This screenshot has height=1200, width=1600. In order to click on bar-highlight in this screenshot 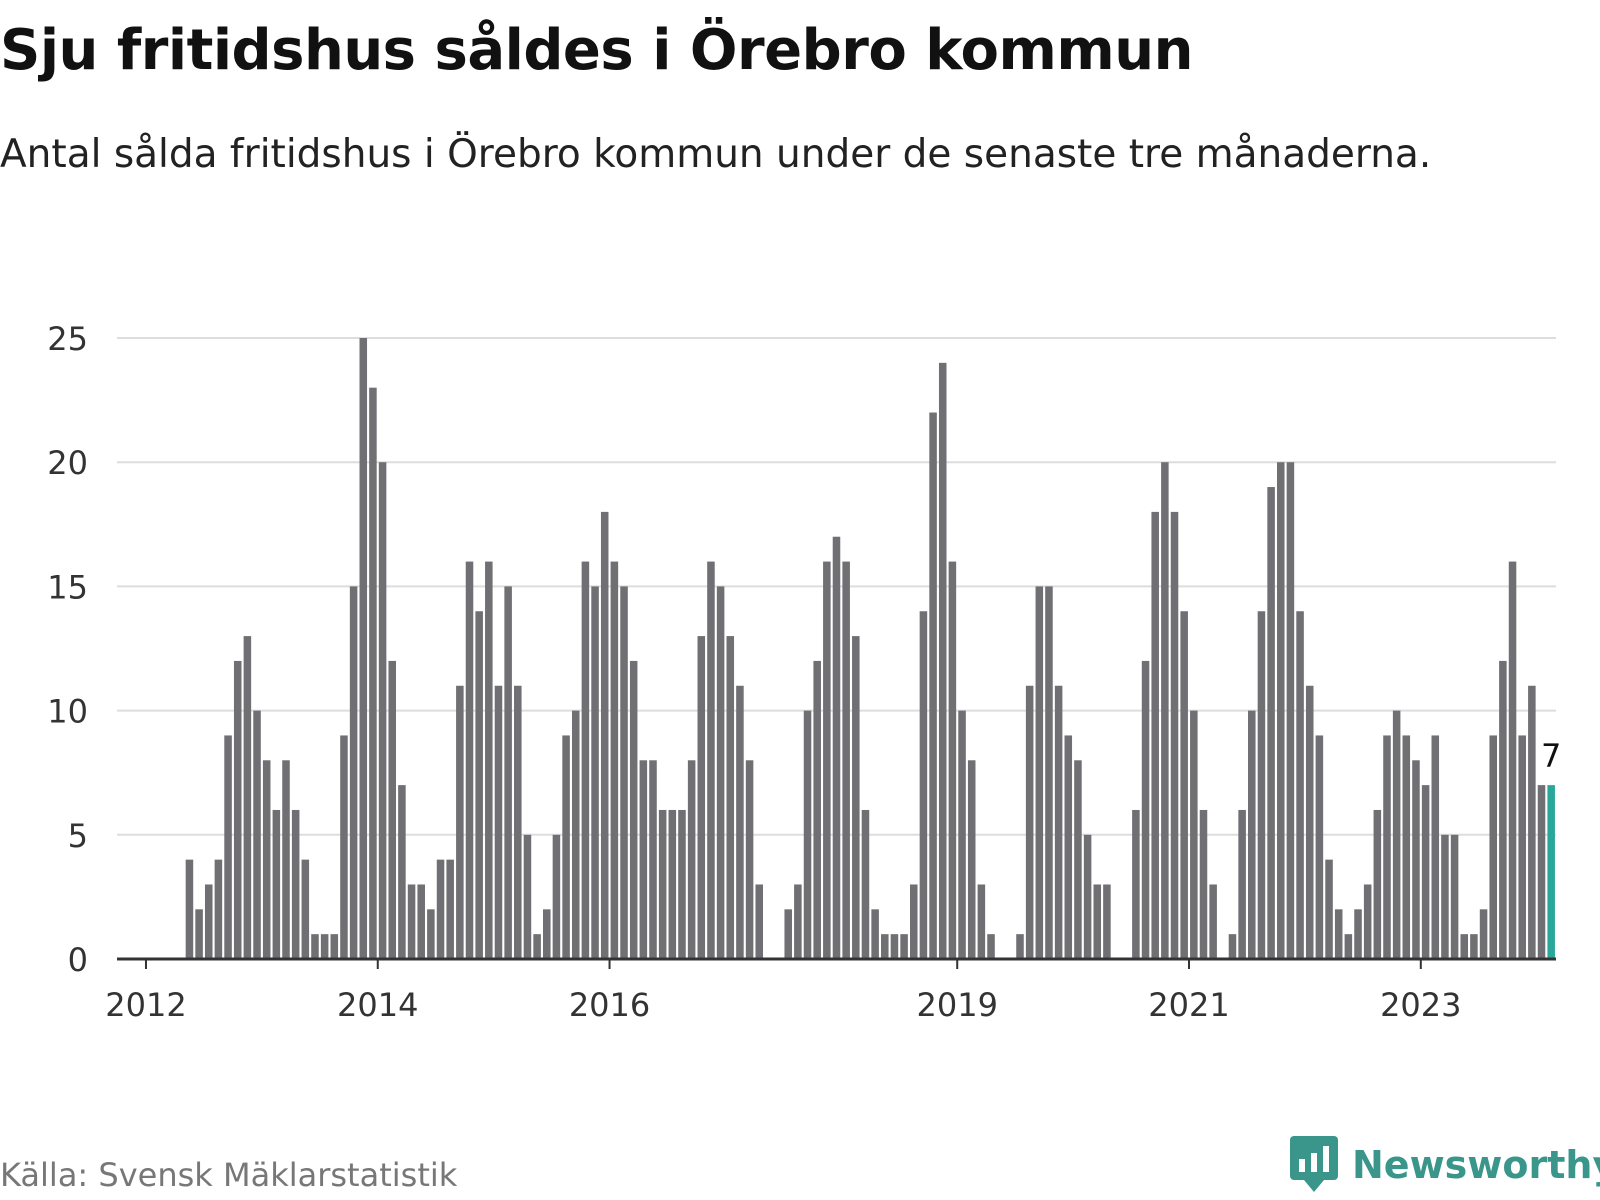, I will do `click(1551, 872)`.